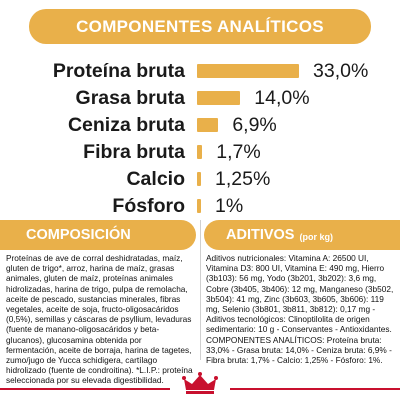 The width and height of the screenshot is (400, 400). I want to click on composition-header: COMPOSICIÓN, so click(98, 235).